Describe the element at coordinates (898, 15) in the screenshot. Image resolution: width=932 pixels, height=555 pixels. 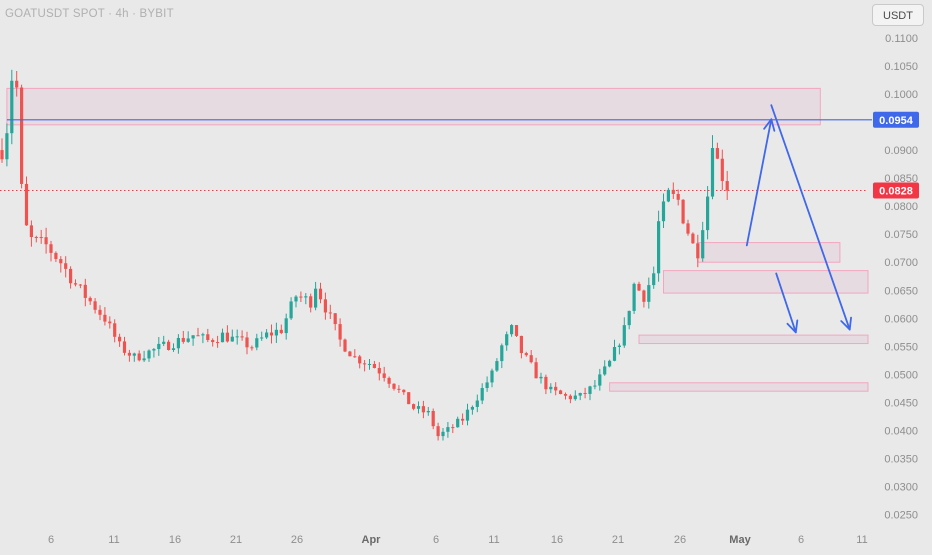
I see `currency-button: USDT` at that location.